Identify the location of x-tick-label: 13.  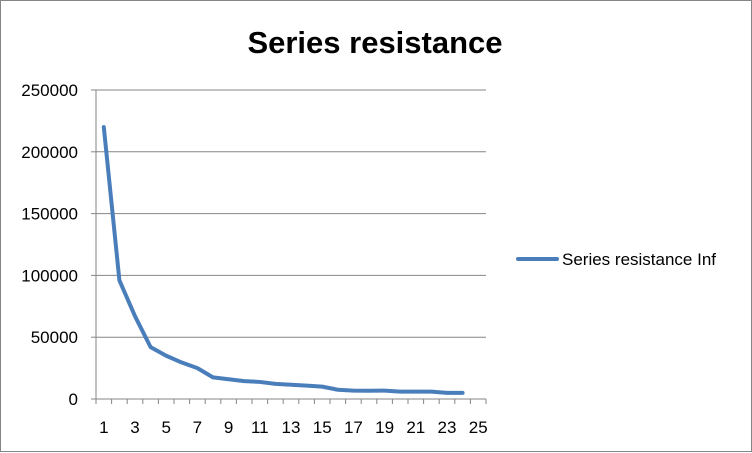
(291, 427).